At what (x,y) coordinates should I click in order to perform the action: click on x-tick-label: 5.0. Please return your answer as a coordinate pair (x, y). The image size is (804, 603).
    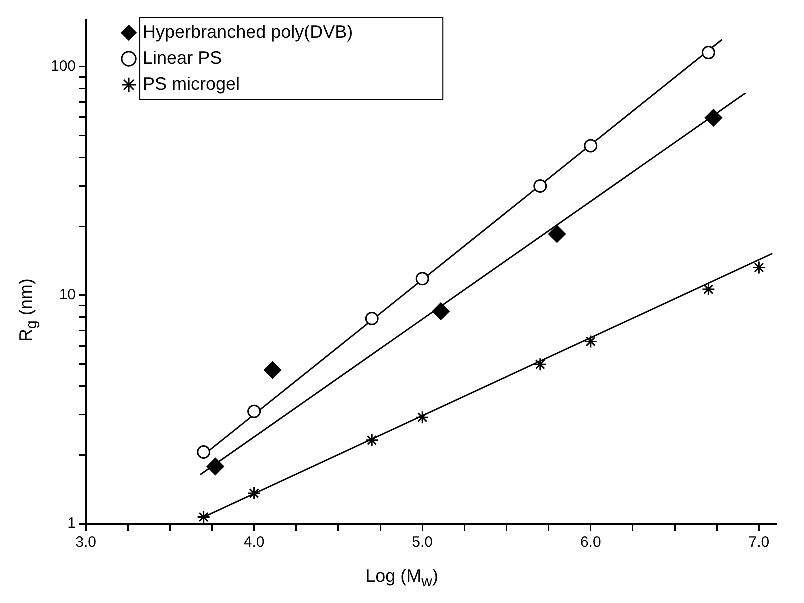
    Looking at the image, I should click on (423, 543).